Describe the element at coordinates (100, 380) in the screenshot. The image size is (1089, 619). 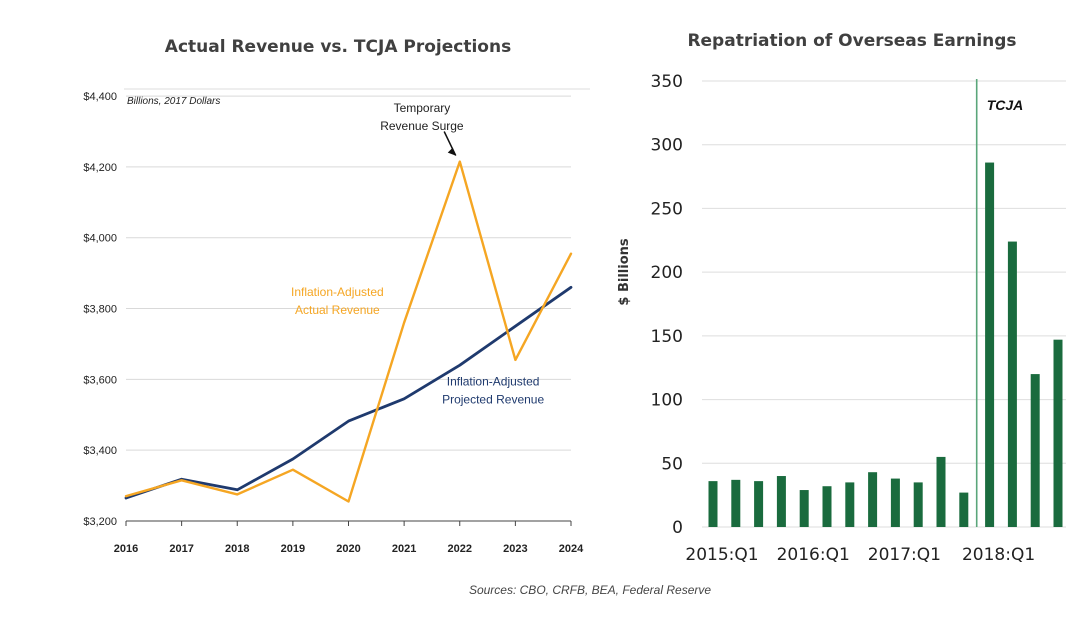
I see `revenue-y-tick-label: $3,600` at that location.